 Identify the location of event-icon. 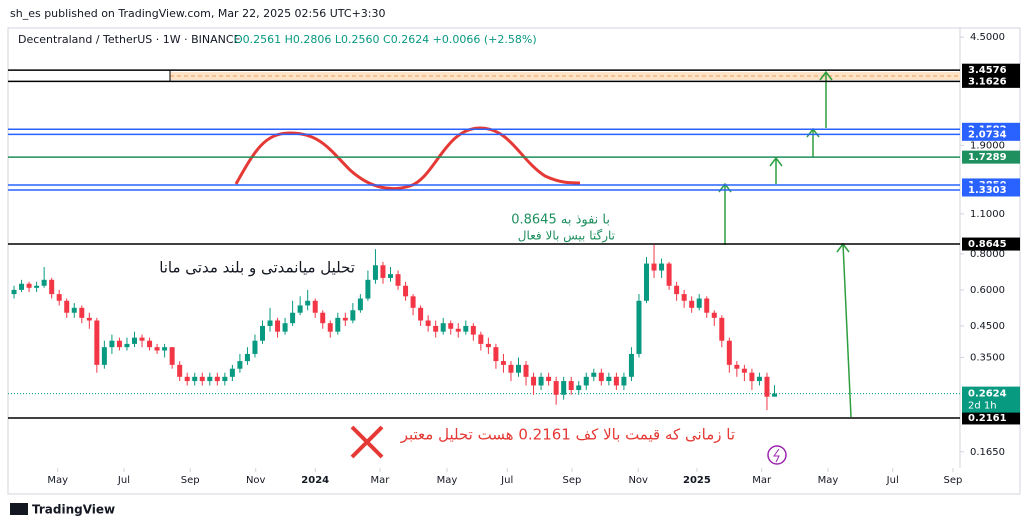
(777, 455).